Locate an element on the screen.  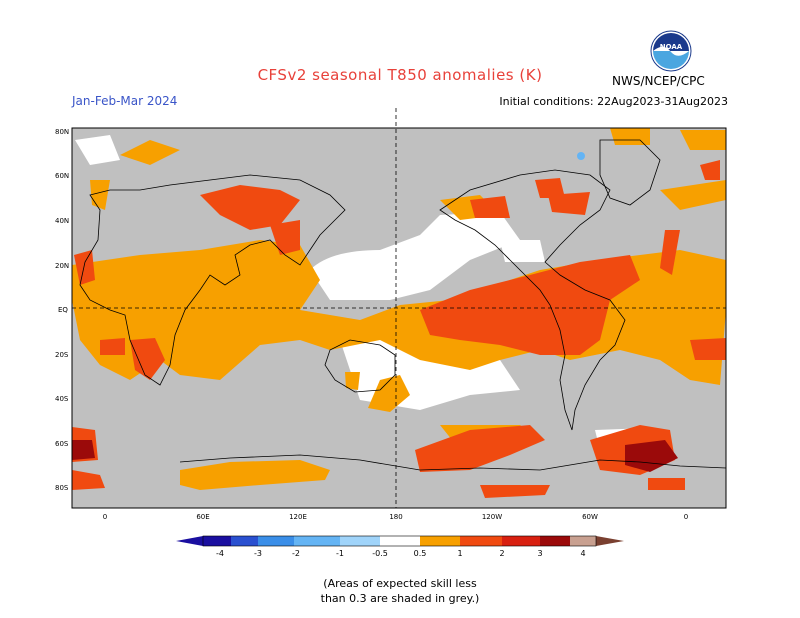
lon-label: 180 is located at coordinates (395, 517).